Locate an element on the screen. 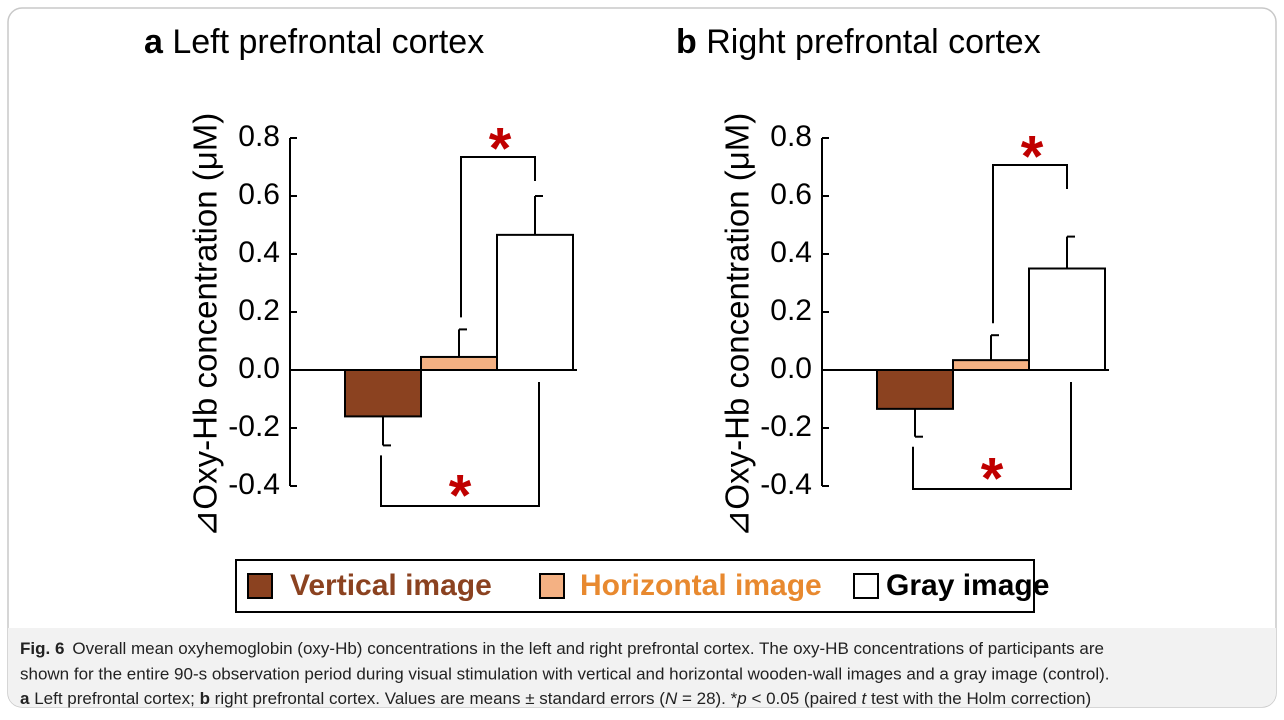 The width and height of the screenshot is (1284, 720). legend-box is located at coordinates (635, 586).